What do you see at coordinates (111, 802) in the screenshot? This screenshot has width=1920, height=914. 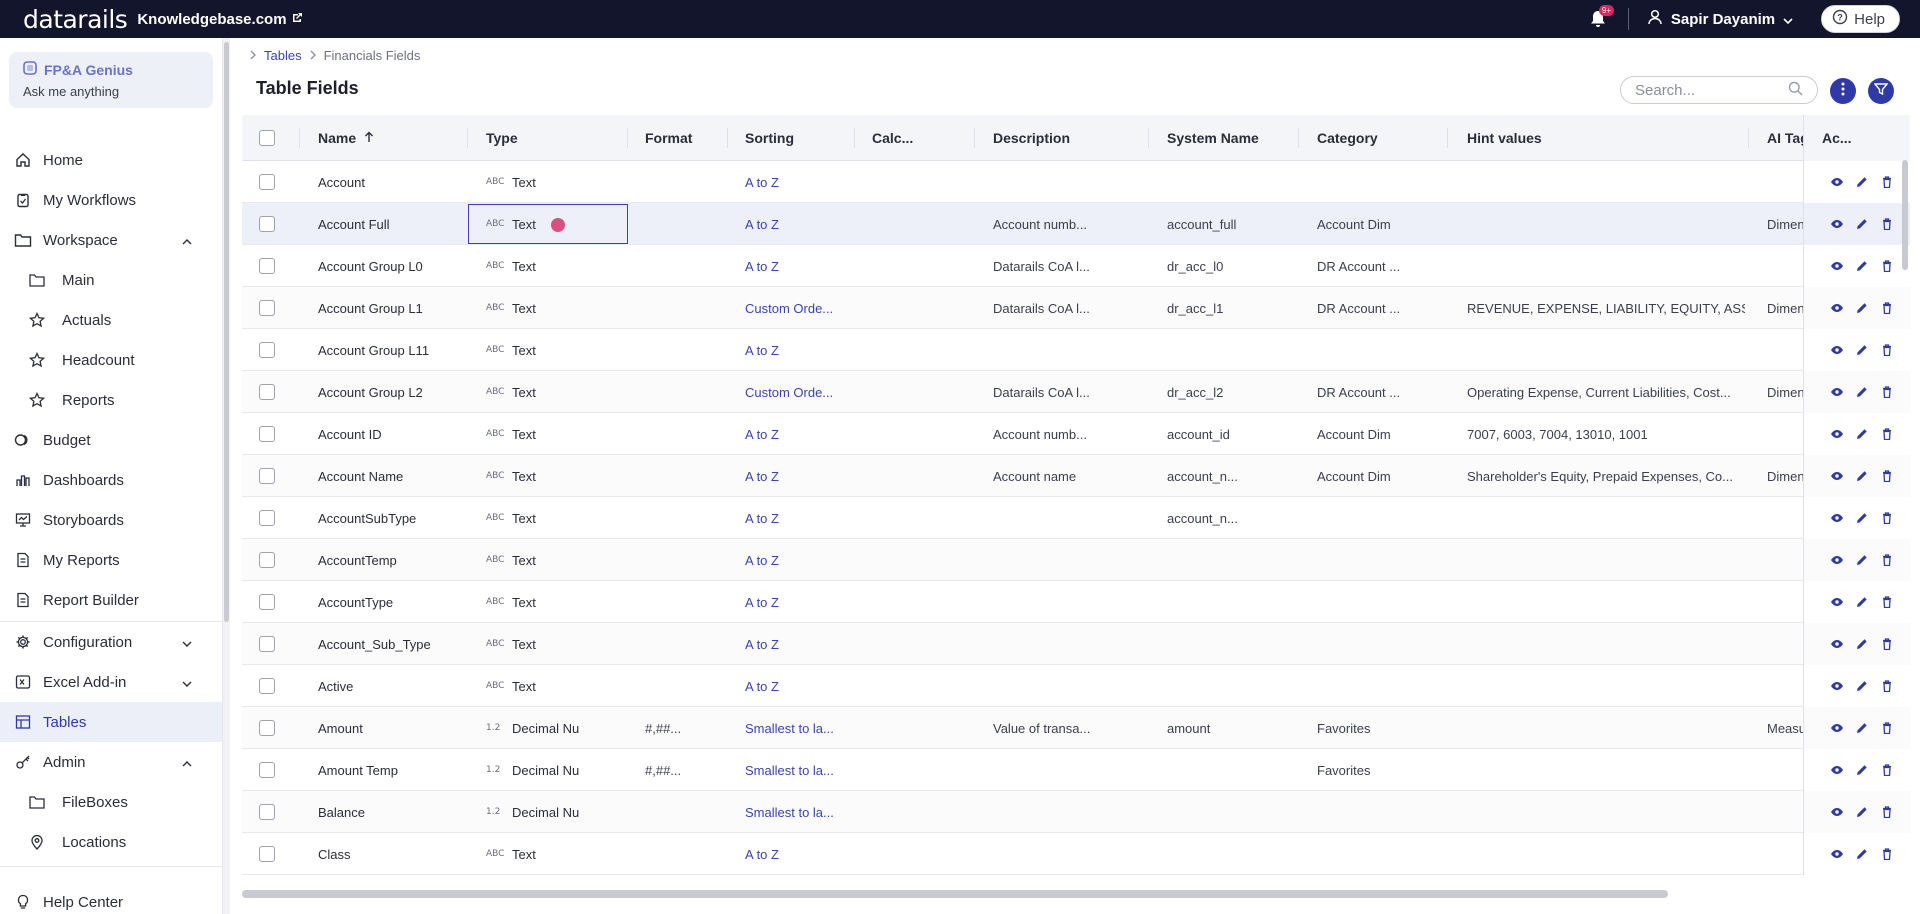 I see `sidebar-item-fileboxes: FileBoxes` at bounding box center [111, 802].